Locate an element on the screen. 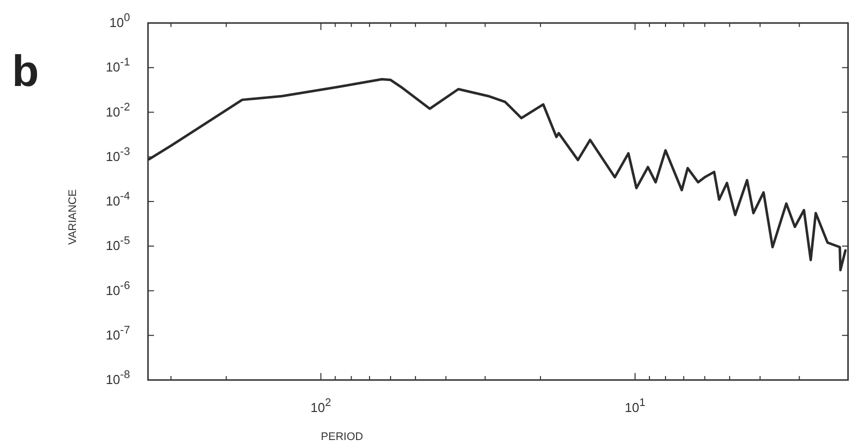 The width and height of the screenshot is (849, 445). y-tick-label: 10$^{-2}$ is located at coordinates (118, 110).